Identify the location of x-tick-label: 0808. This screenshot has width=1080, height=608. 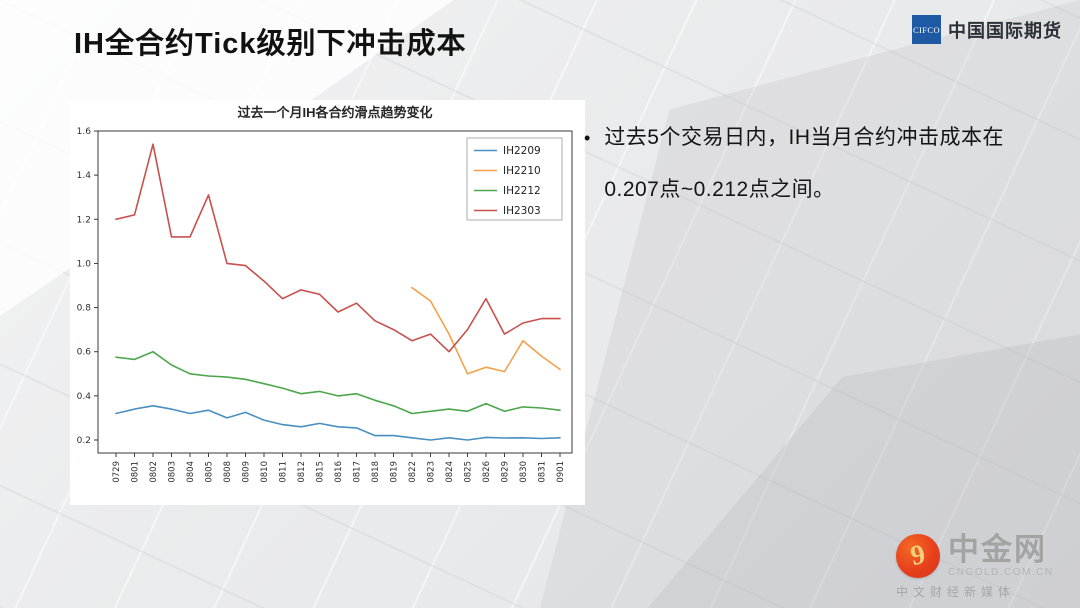
(228, 472).